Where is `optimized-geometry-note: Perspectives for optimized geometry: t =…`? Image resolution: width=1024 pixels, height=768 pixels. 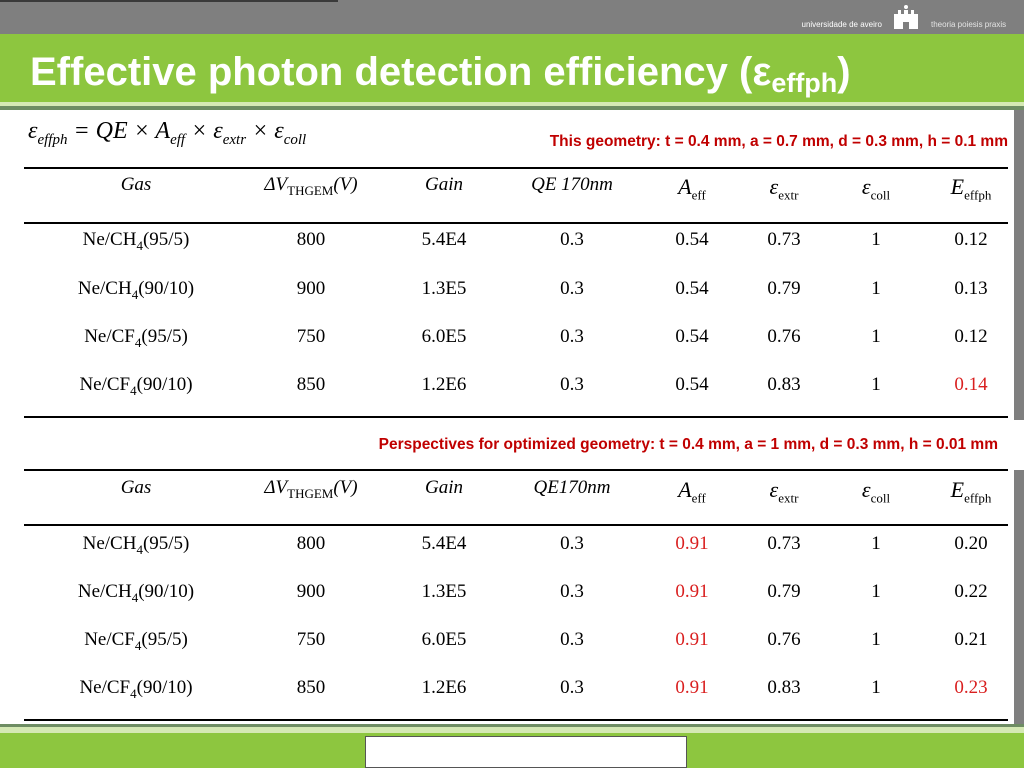
optimized-geometry-note: Perspectives for optimized geometry: t =… is located at coordinates (688, 444).